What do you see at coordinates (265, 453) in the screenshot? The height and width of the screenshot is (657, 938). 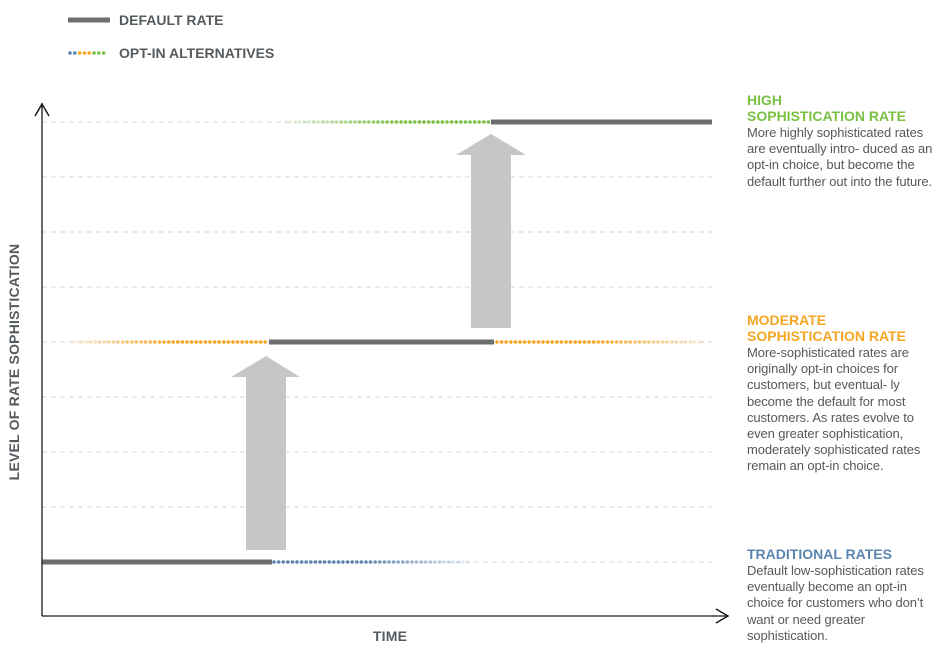 I see `transition-arrow-traditional-to-moderate` at bounding box center [265, 453].